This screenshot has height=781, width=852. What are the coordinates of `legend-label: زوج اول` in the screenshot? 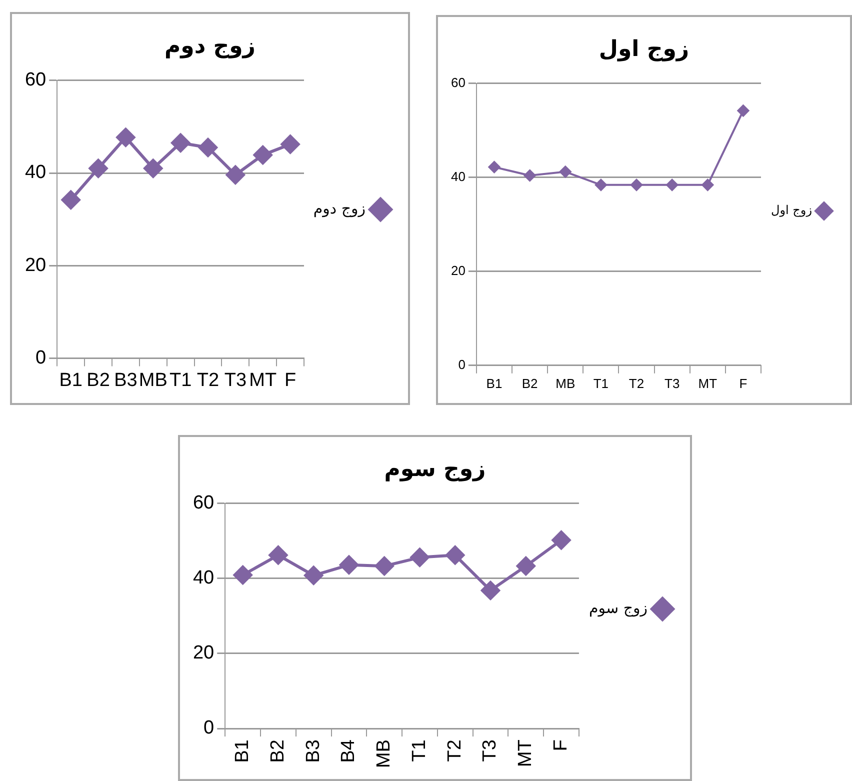 It's located at (791, 210).